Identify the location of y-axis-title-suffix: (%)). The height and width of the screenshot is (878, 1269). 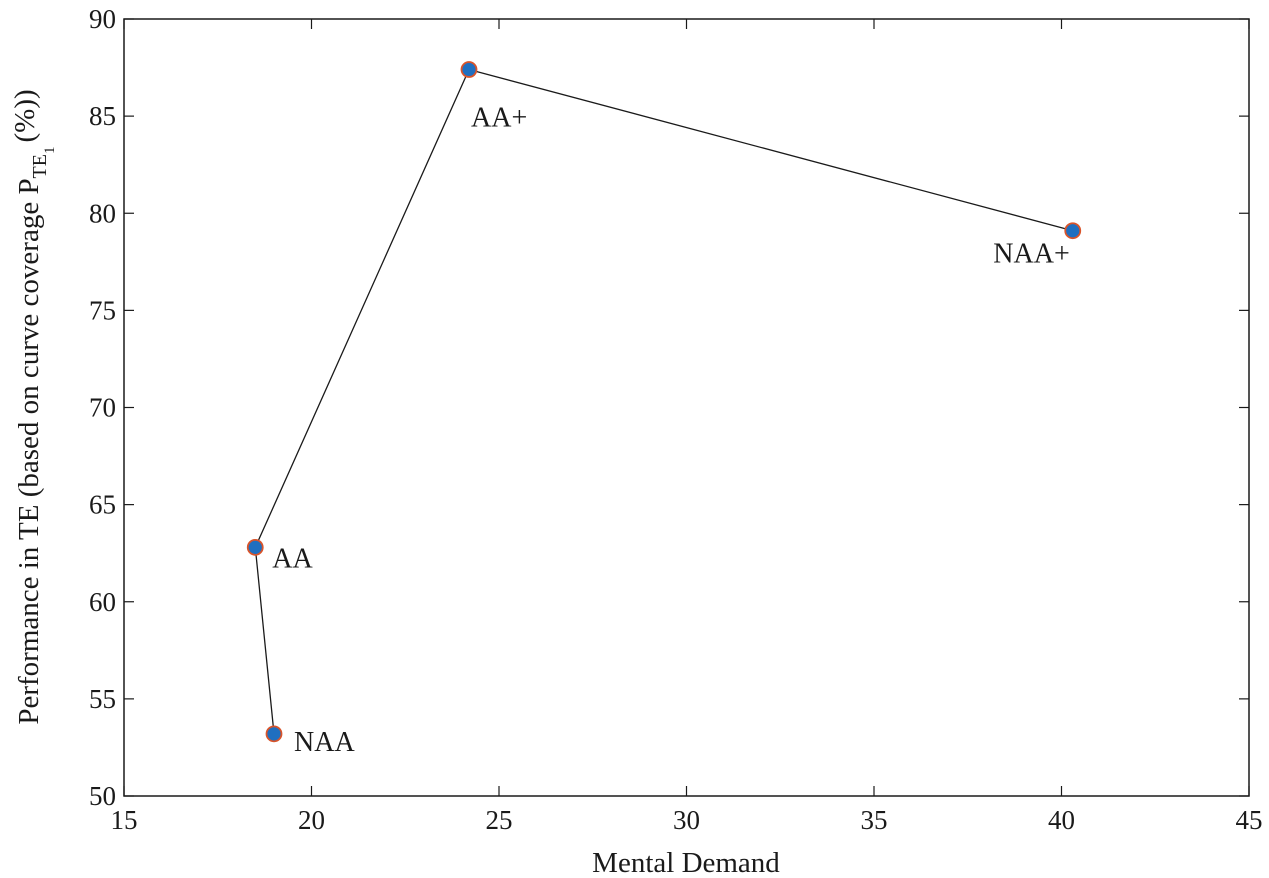
(25, 115).